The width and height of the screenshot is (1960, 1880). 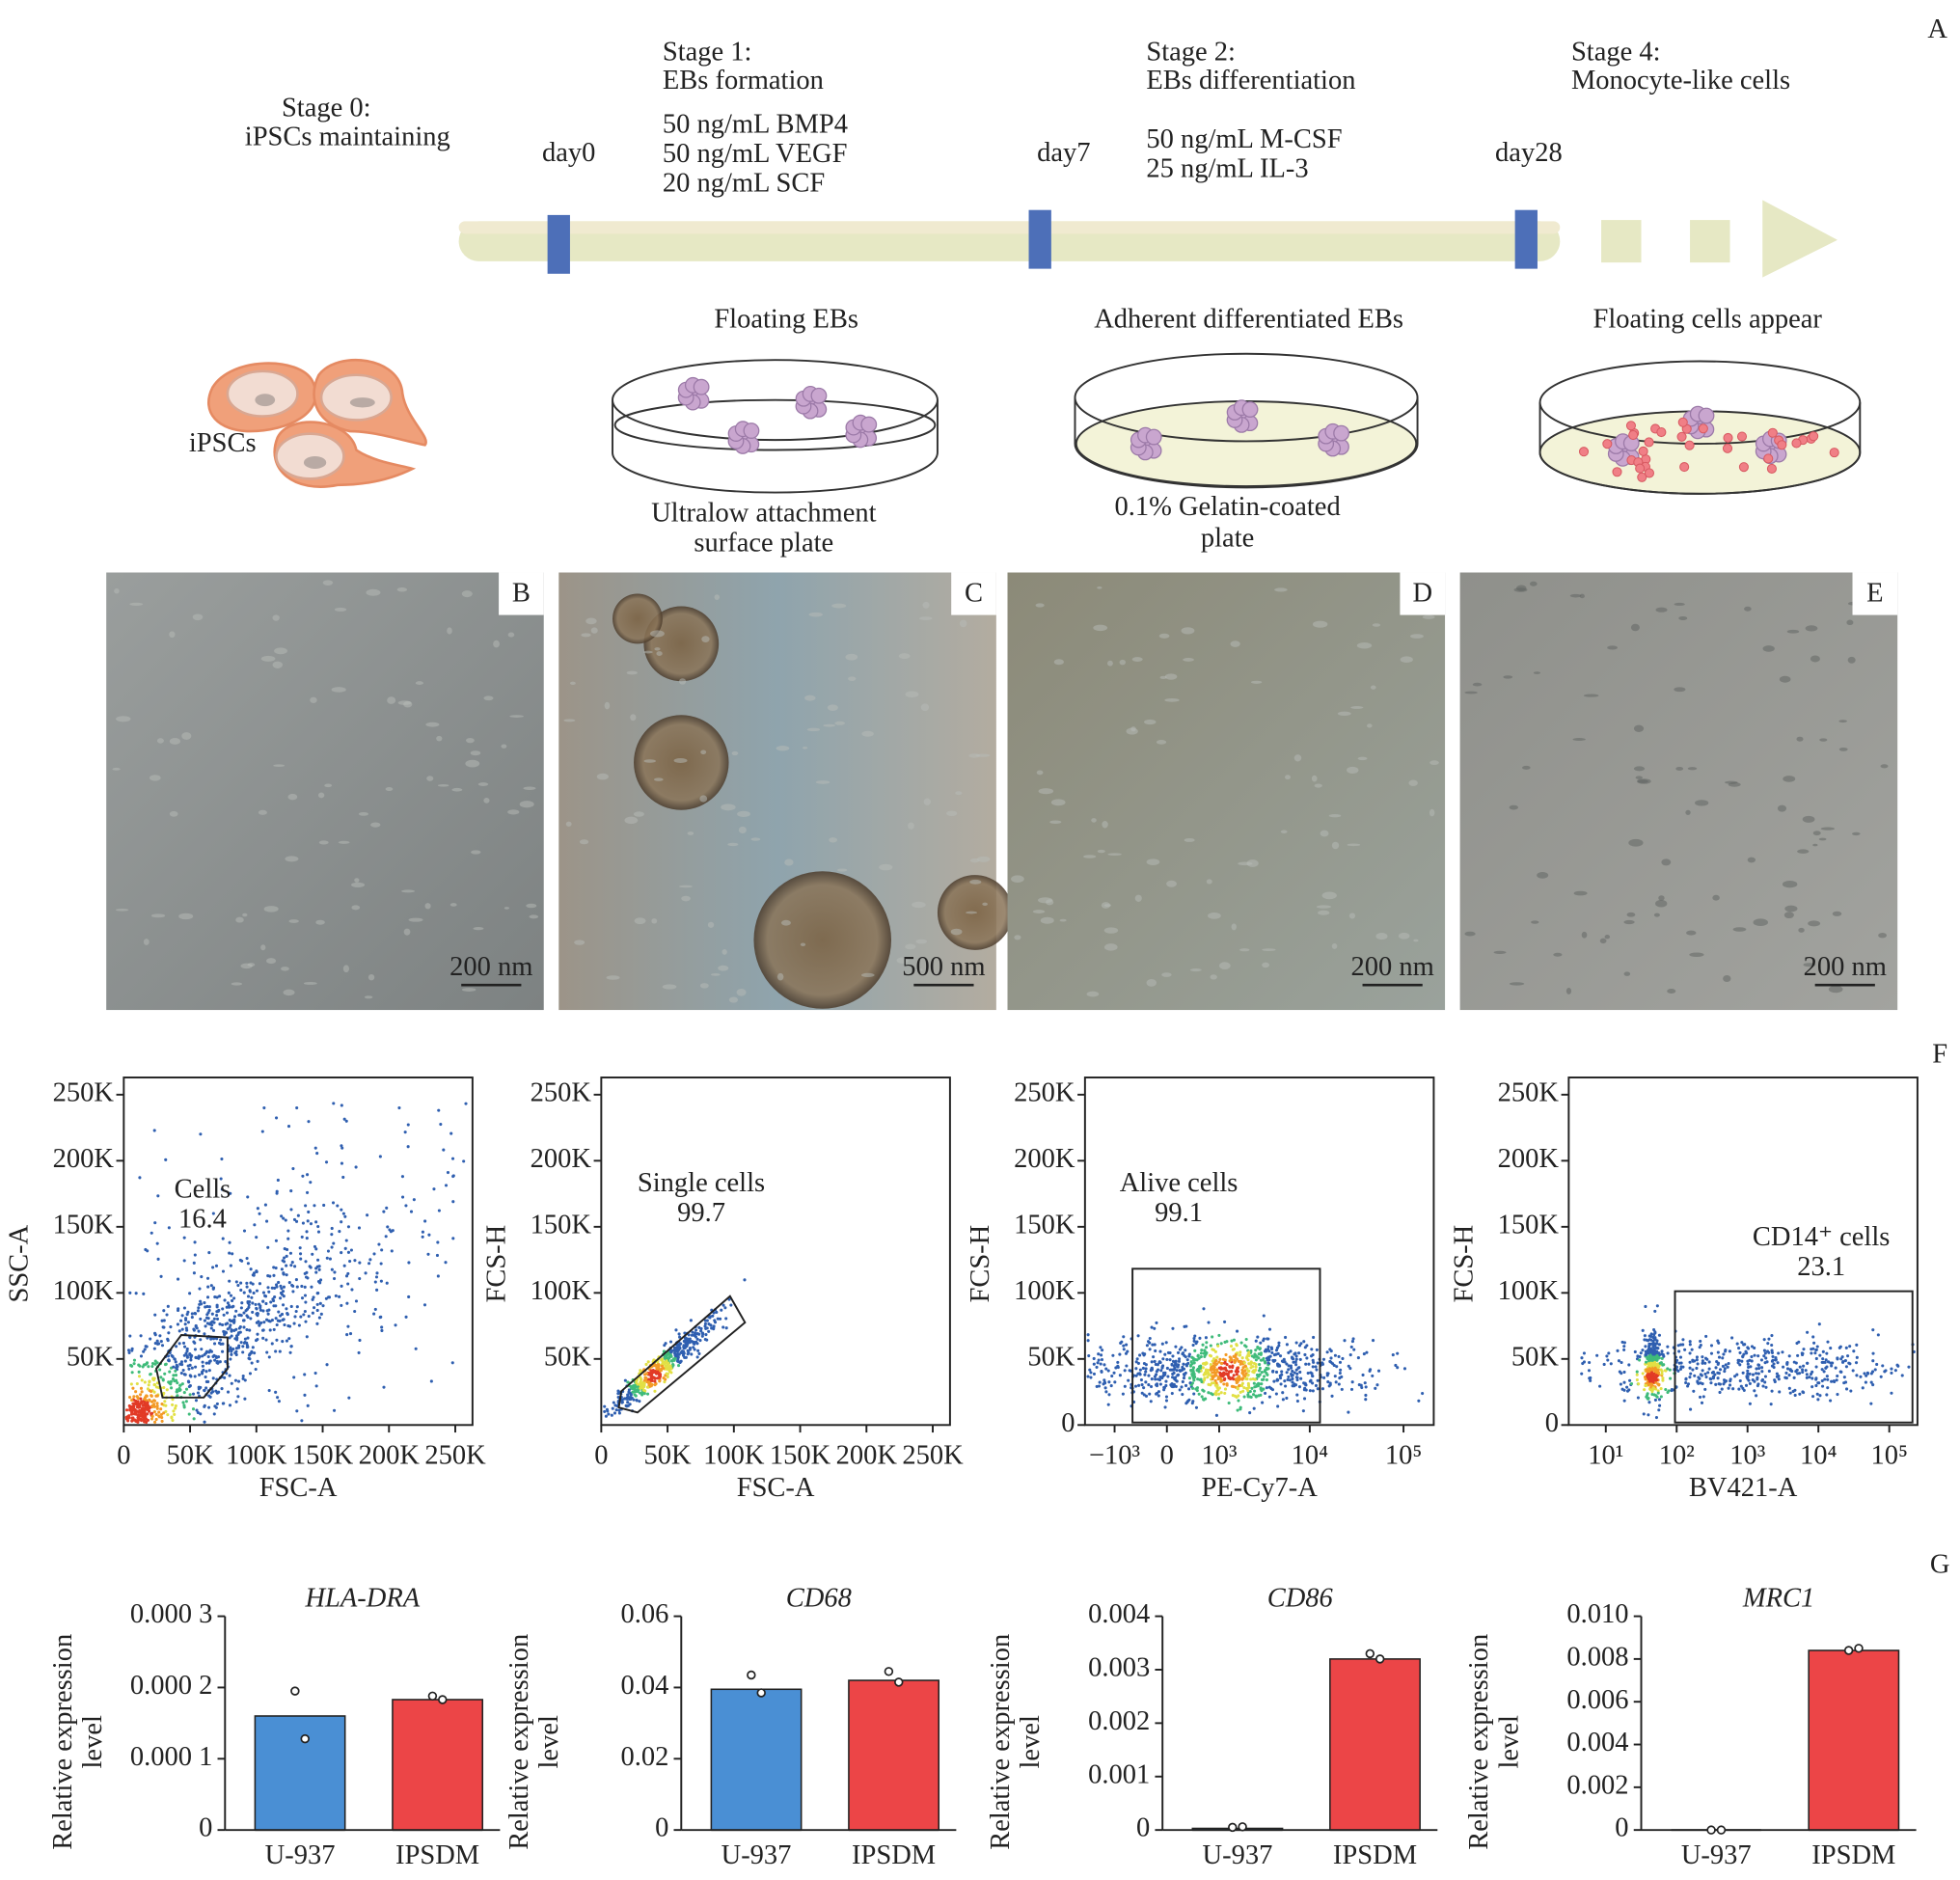 I want to click on floating-cell, so click(x=1782, y=445).